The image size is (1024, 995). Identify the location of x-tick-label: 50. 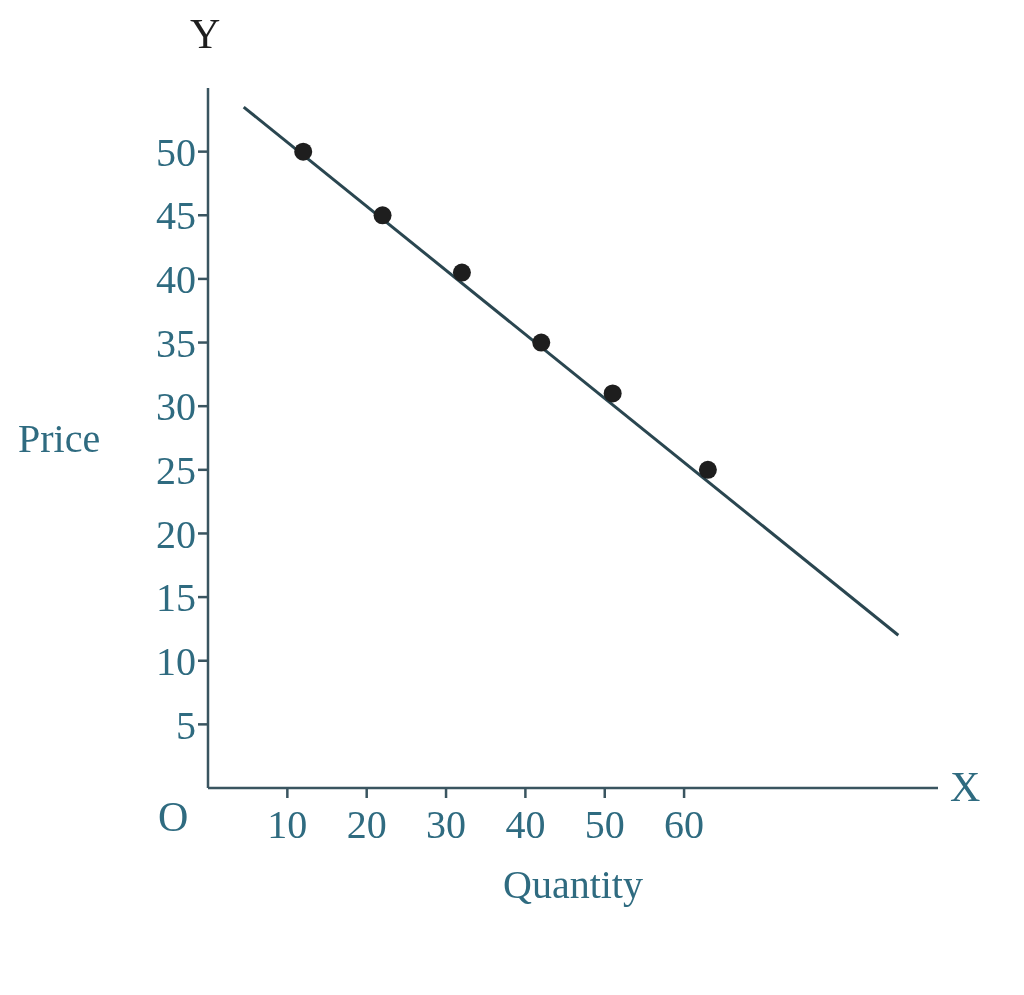
(604, 825).